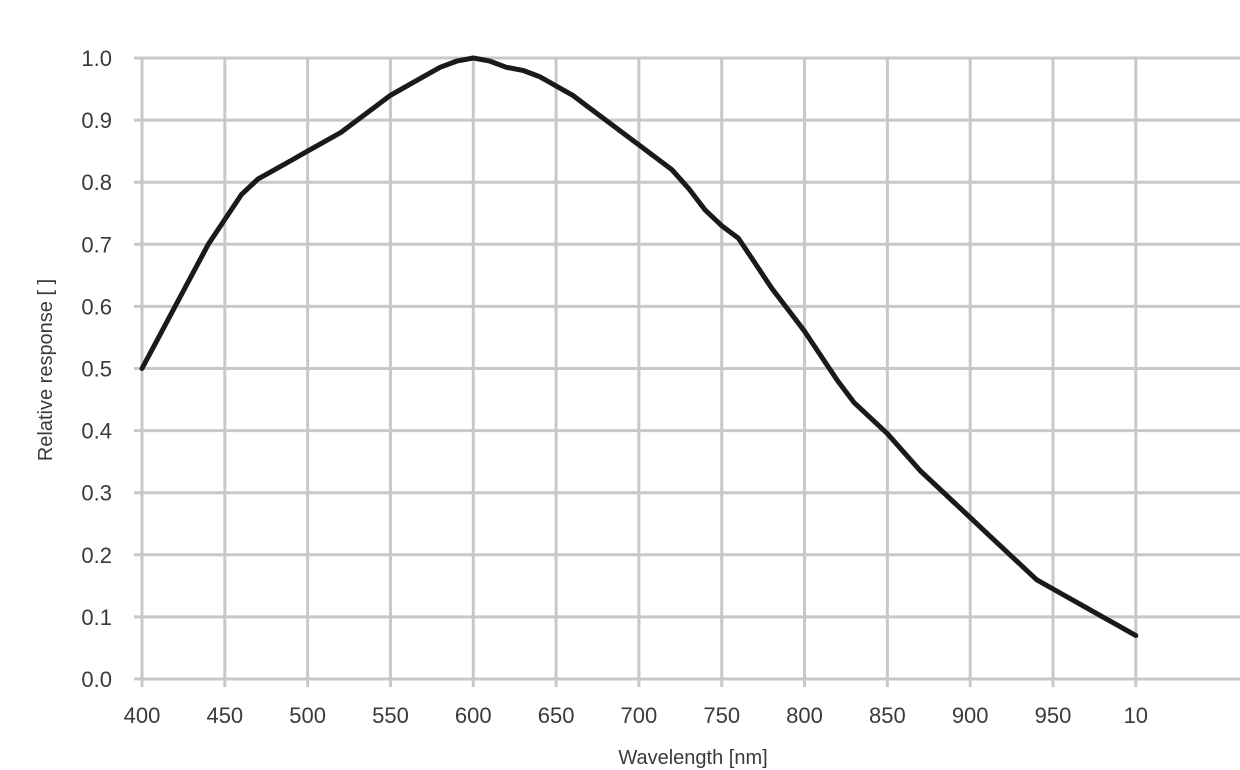 This screenshot has height=770, width=1240. What do you see at coordinates (307, 715) in the screenshot?
I see `x-tick-label: 500` at bounding box center [307, 715].